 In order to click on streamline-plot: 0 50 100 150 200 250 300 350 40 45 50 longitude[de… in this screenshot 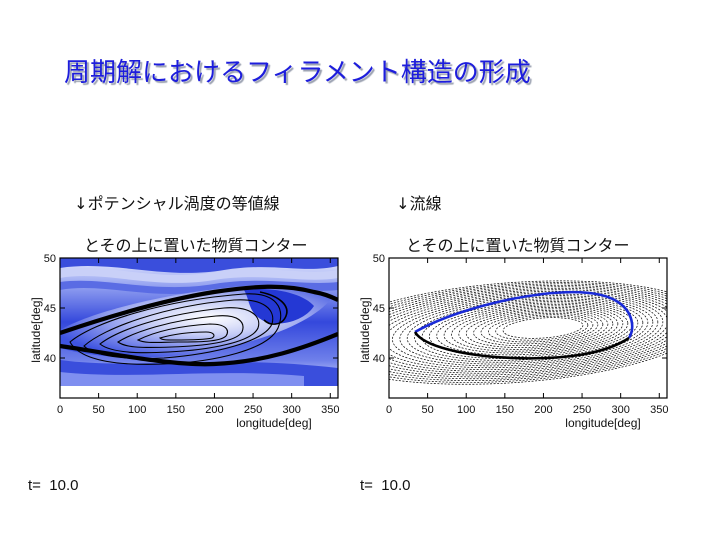, I will do `click(513, 341)`.